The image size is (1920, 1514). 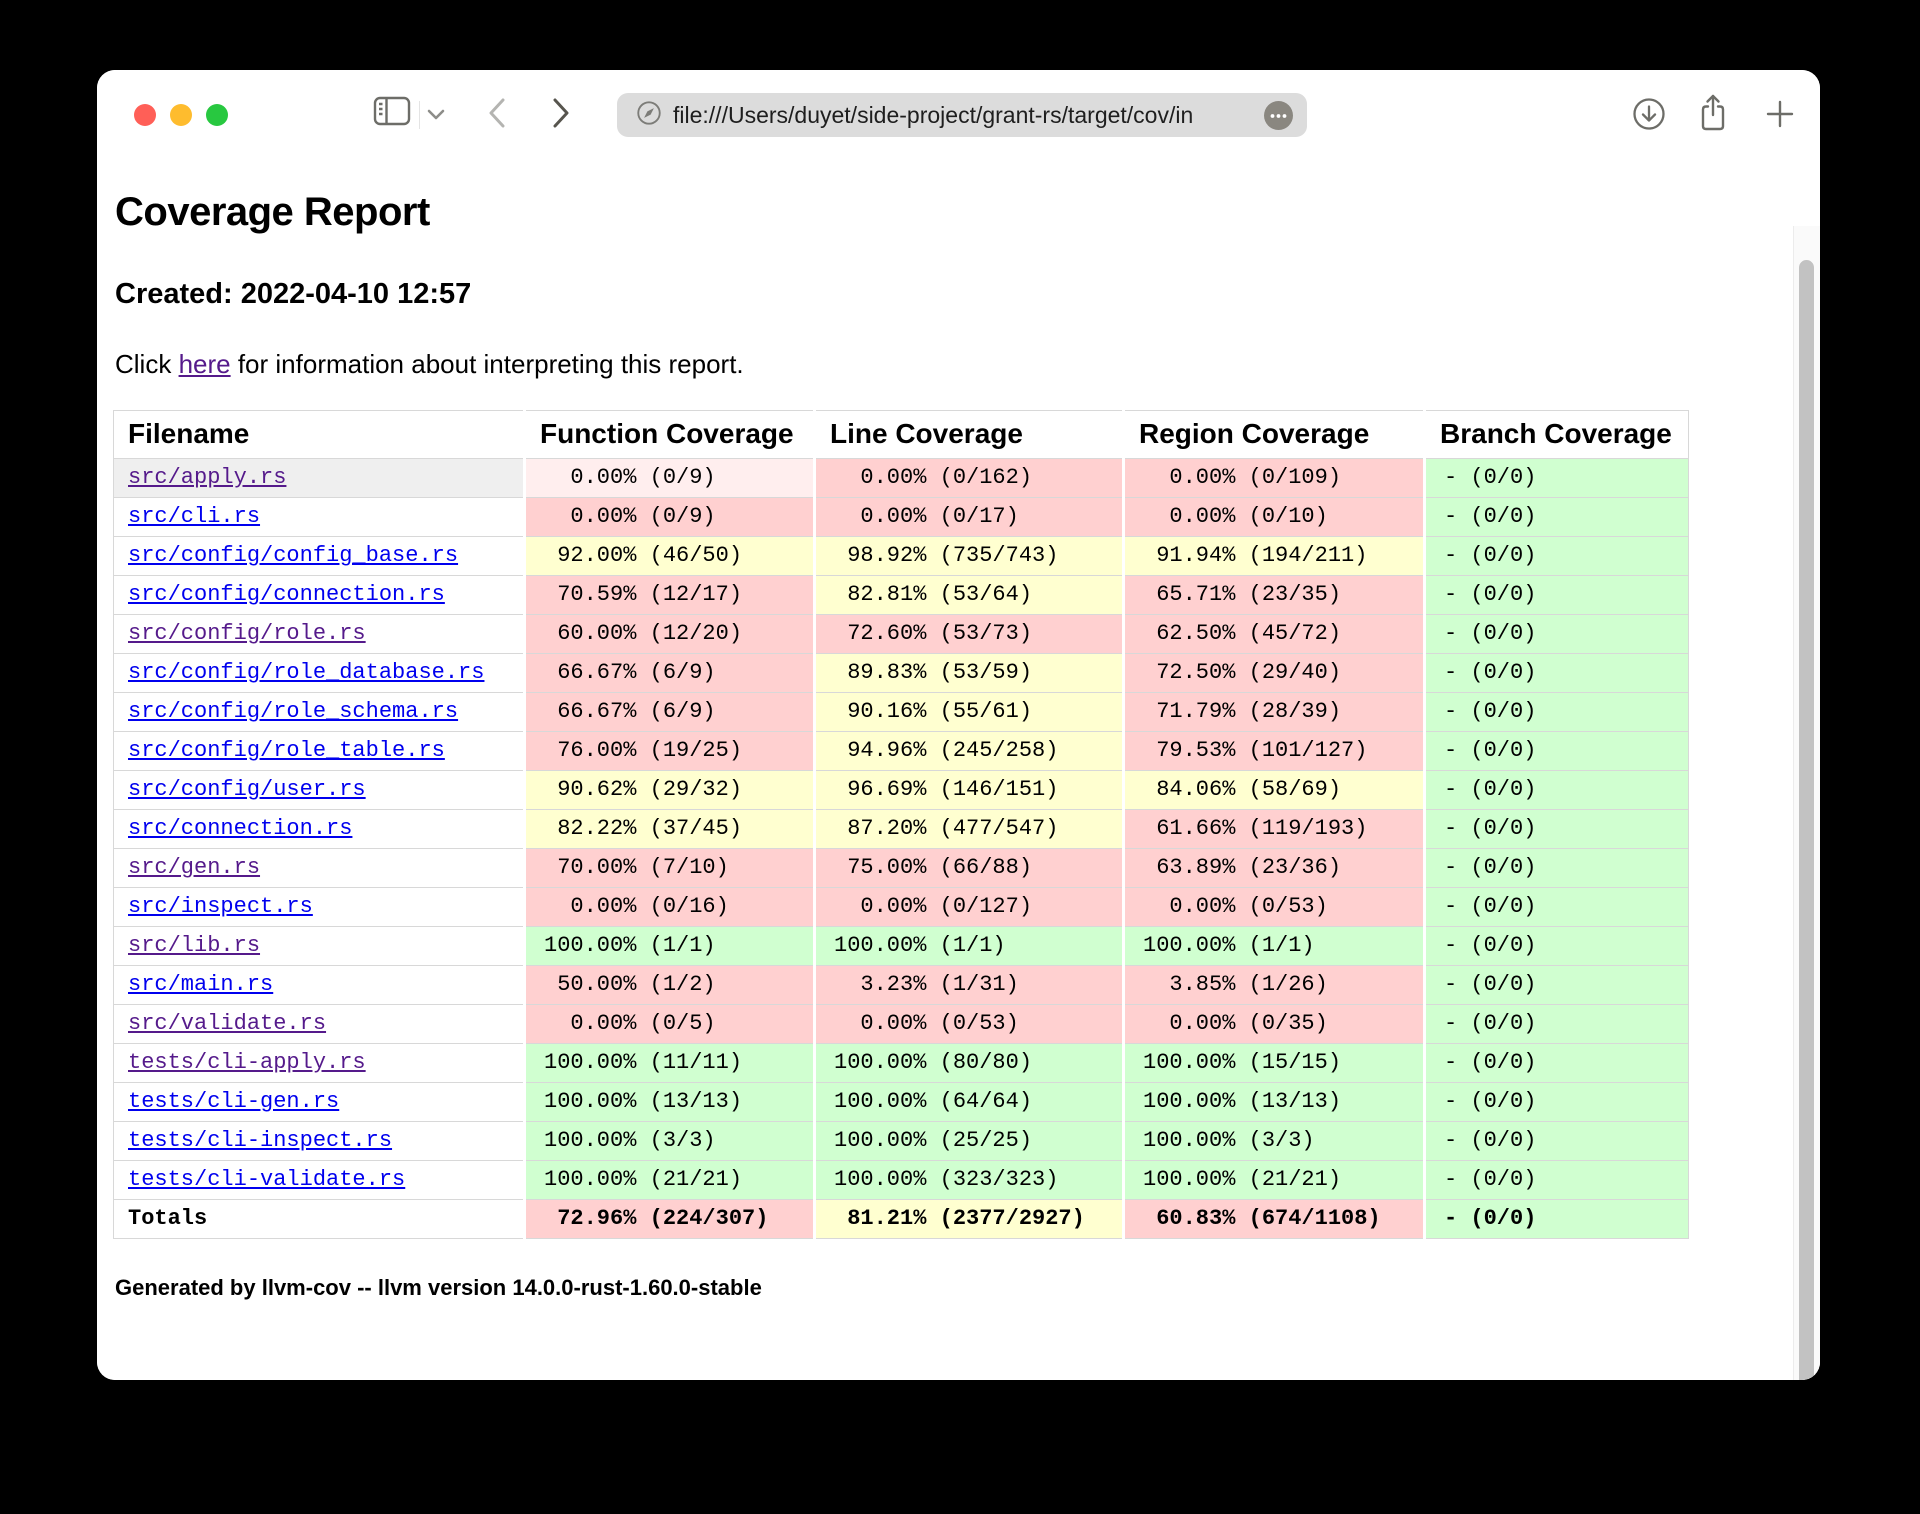 I want to click on coverage-value: 76.00% (19/25), so click(x=643, y=750).